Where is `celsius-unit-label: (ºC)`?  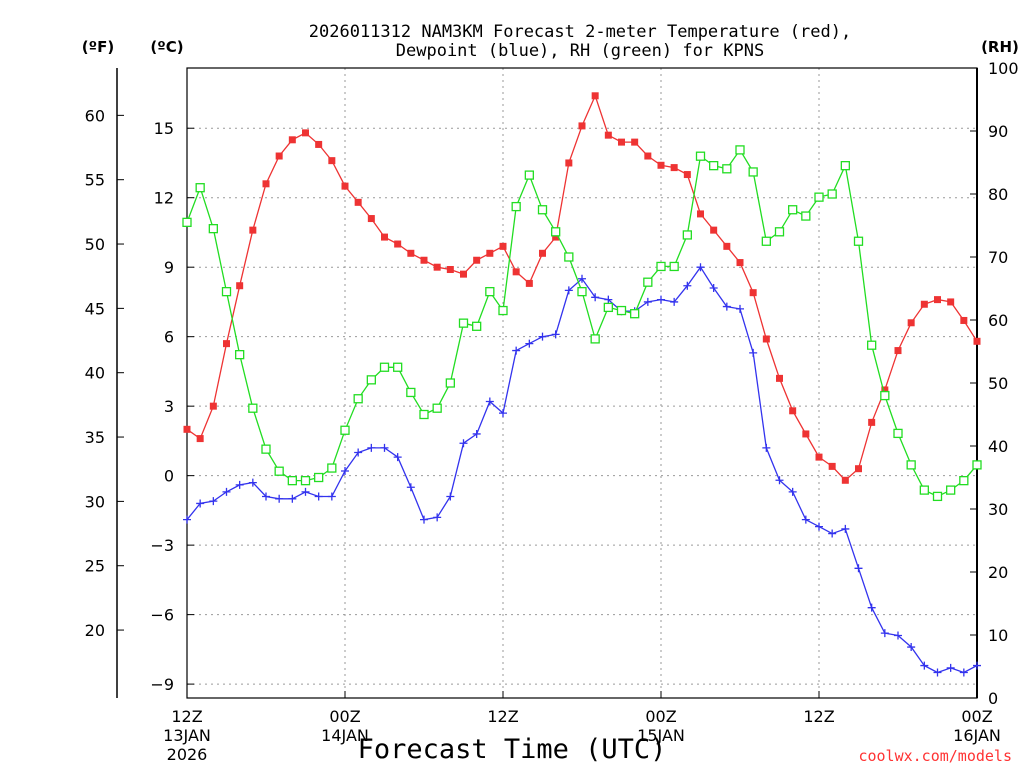 celsius-unit-label: (ºC) is located at coordinates (166, 47).